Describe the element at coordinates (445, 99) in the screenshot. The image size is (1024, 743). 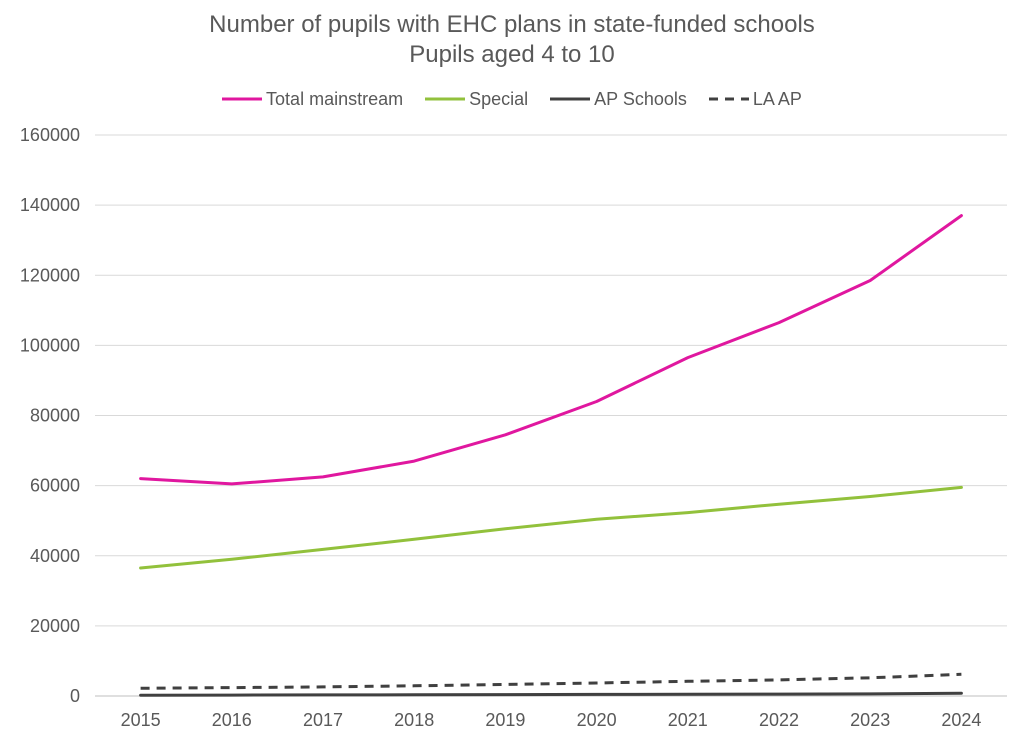
I see `legend-swatch-special` at that location.